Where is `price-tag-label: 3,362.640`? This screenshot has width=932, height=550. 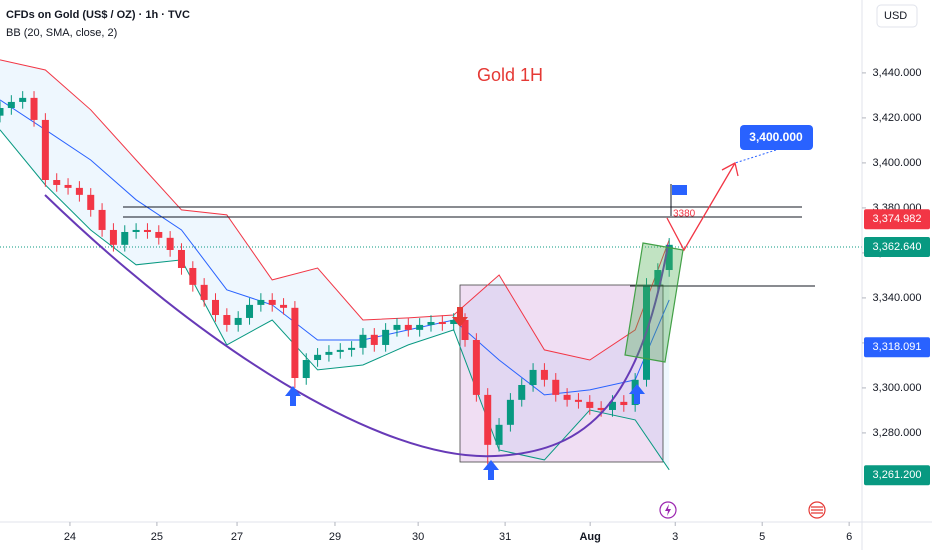
price-tag-label: 3,362.640 is located at coordinates (897, 247).